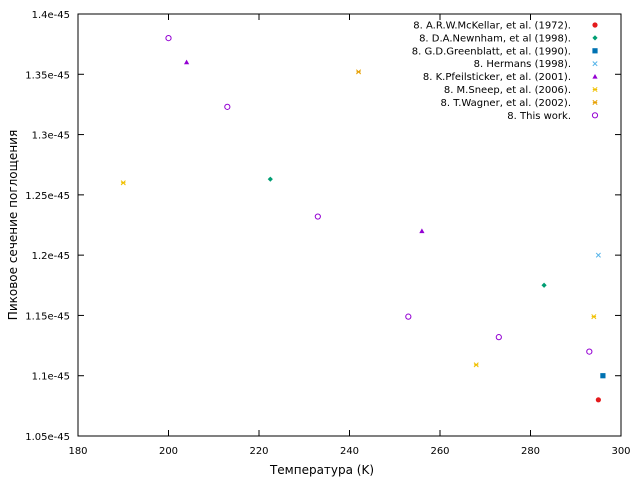 The height and width of the screenshot is (480, 640). Describe the element at coordinates (13, 225) in the screenshot. I see `y-axis-label: Пиковое сечение поглощения` at that location.